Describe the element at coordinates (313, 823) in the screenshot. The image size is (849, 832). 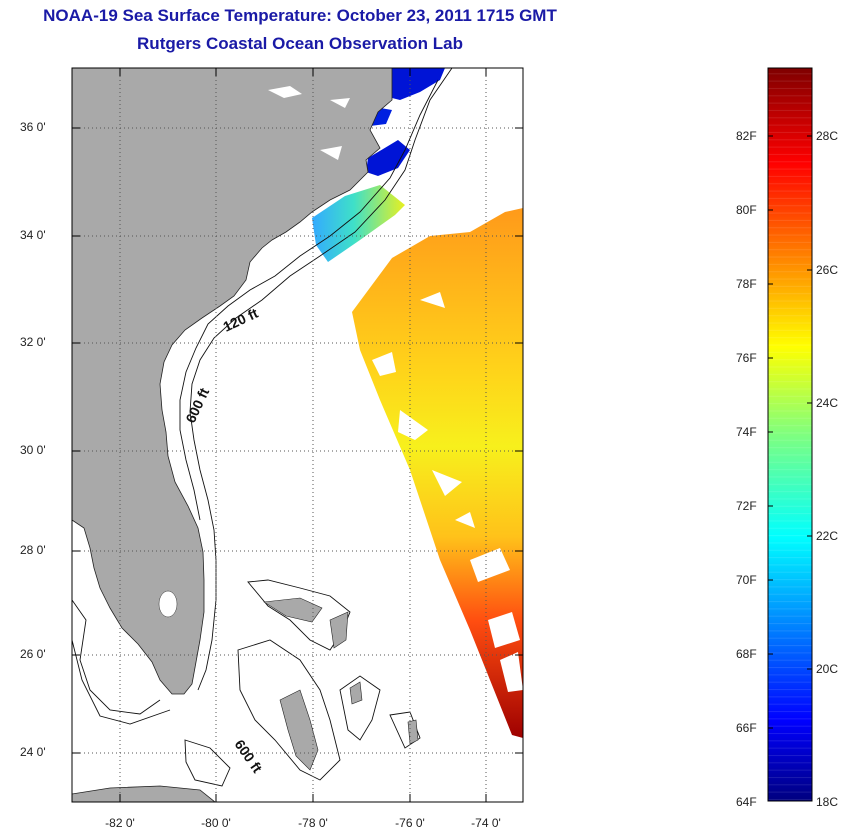
I see `lon-tick-label: -78 0'` at that location.